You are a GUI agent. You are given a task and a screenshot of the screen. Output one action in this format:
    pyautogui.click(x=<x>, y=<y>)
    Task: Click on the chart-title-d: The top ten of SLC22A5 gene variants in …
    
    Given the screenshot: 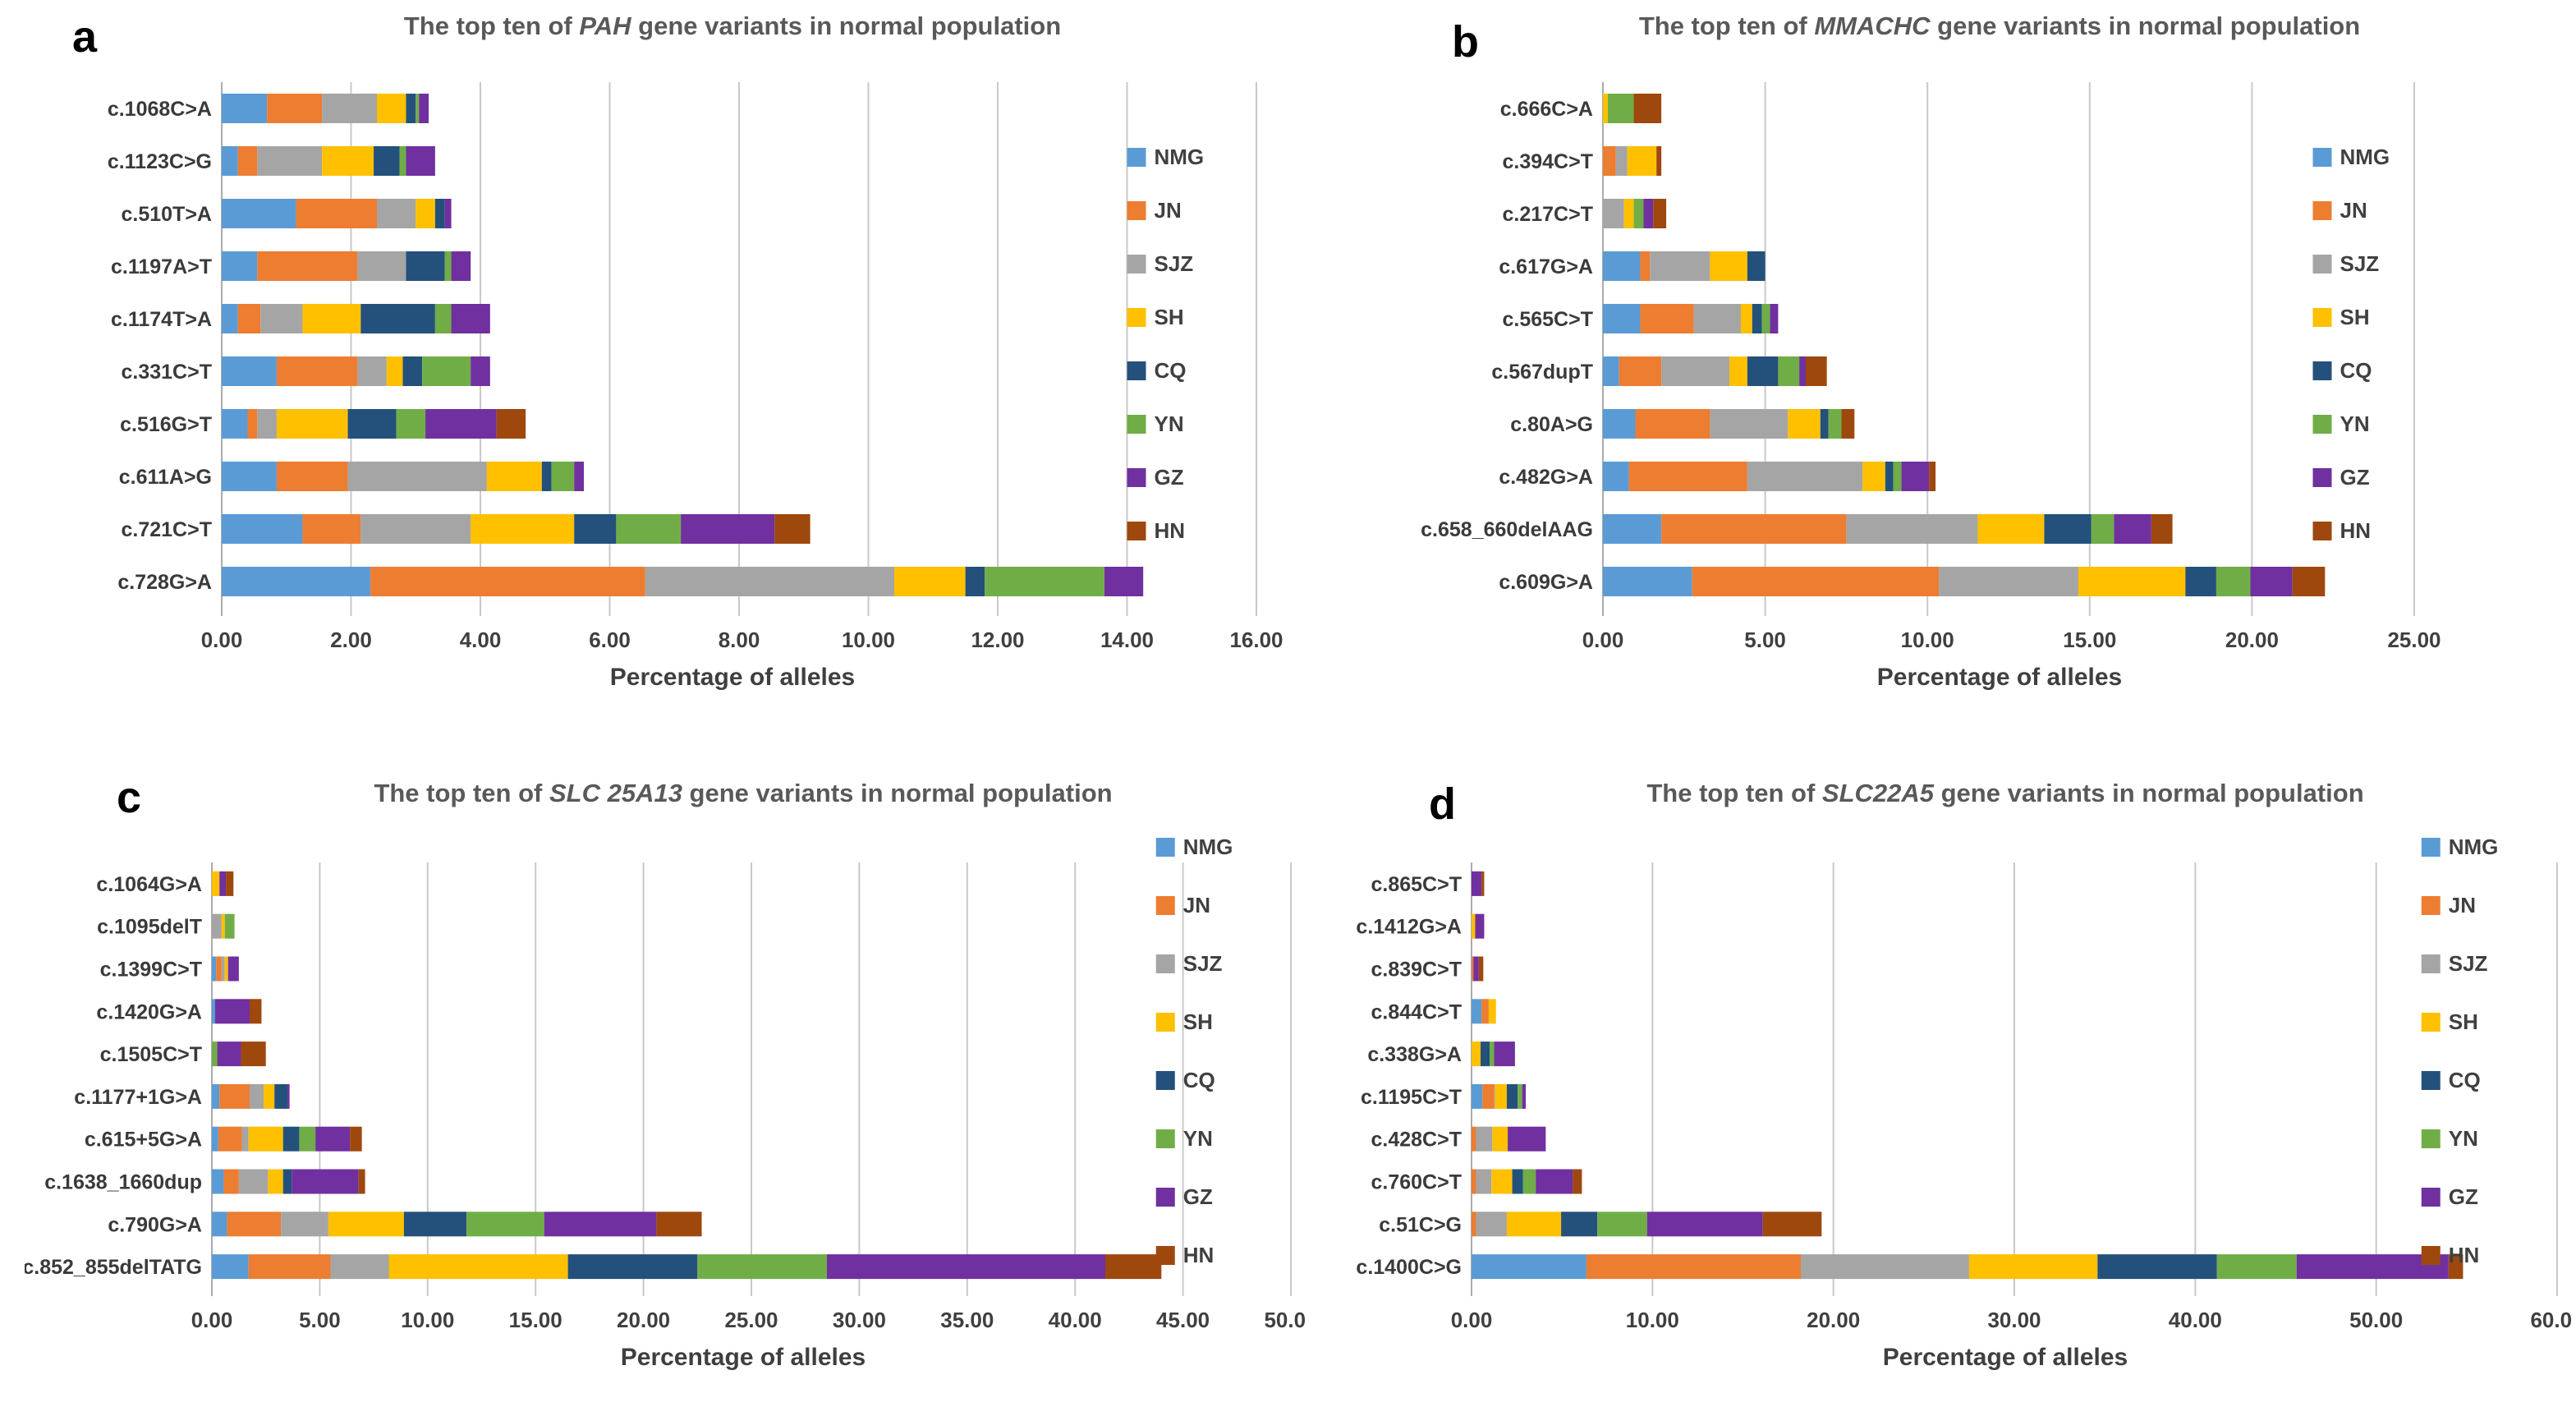 What is the action you would take?
    pyautogui.click(x=2004, y=793)
    